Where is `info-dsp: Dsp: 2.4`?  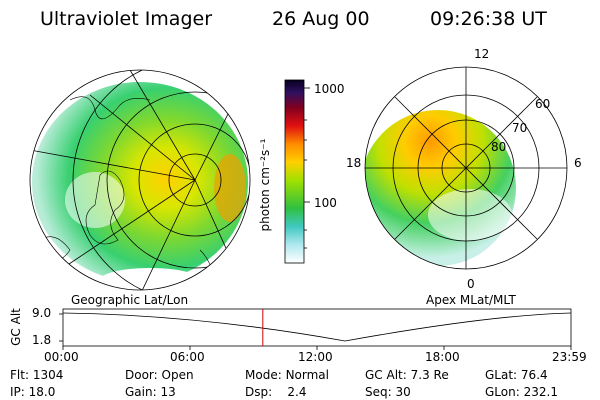 info-dsp: Dsp: 2.4 is located at coordinates (276, 392).